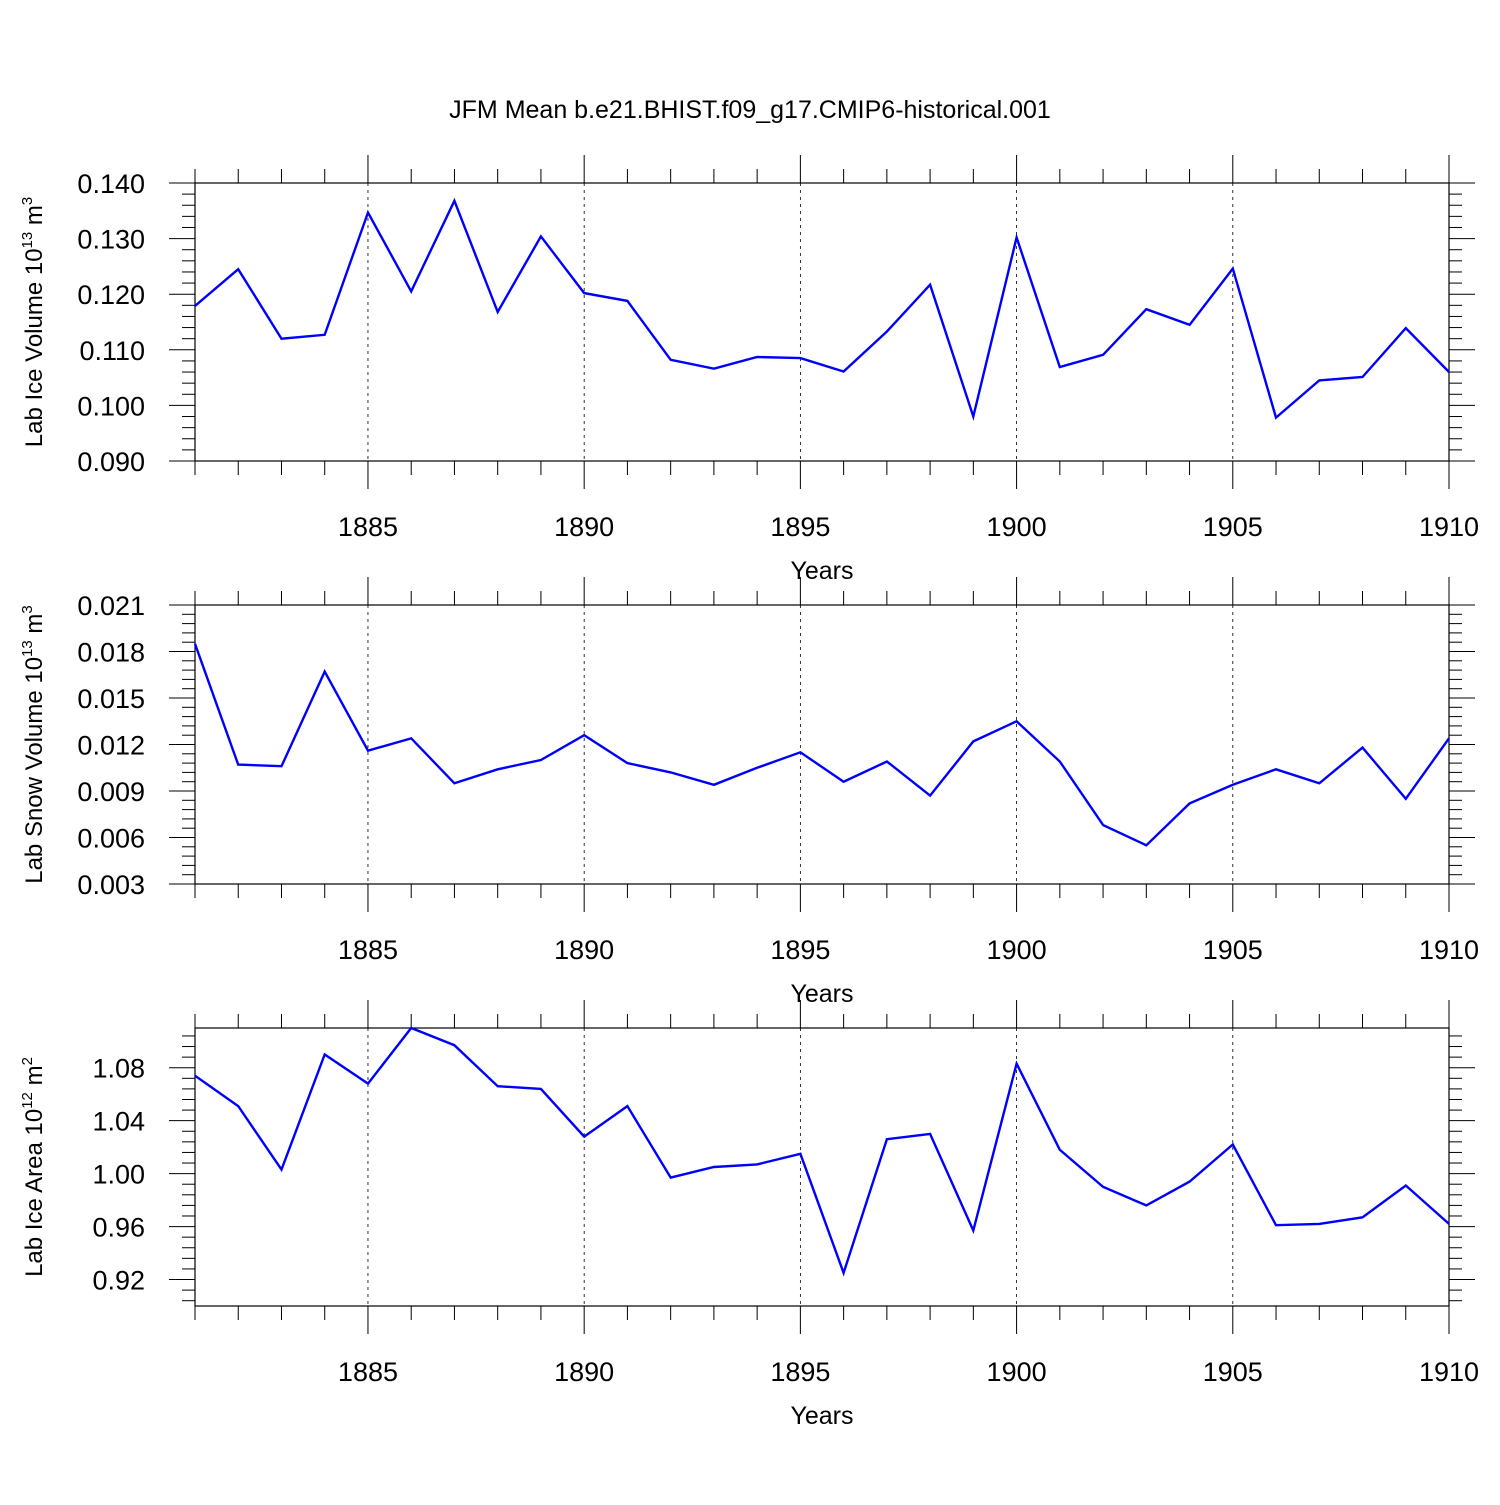  What do you see at coordinates (33, 744) in the screenshot?
I see `y-axis-title: Lab Snow Volume 1013 m3` at bounding box center [33, 744].